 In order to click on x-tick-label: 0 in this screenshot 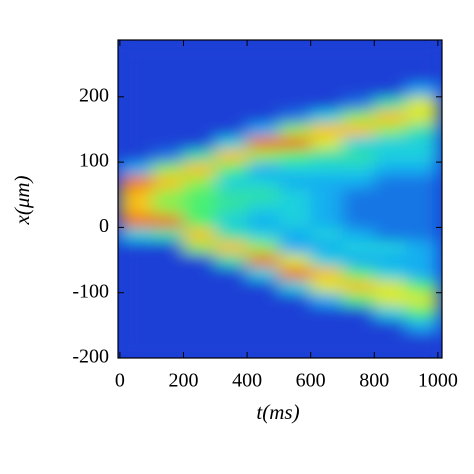, I will do `click(120, 381)`.